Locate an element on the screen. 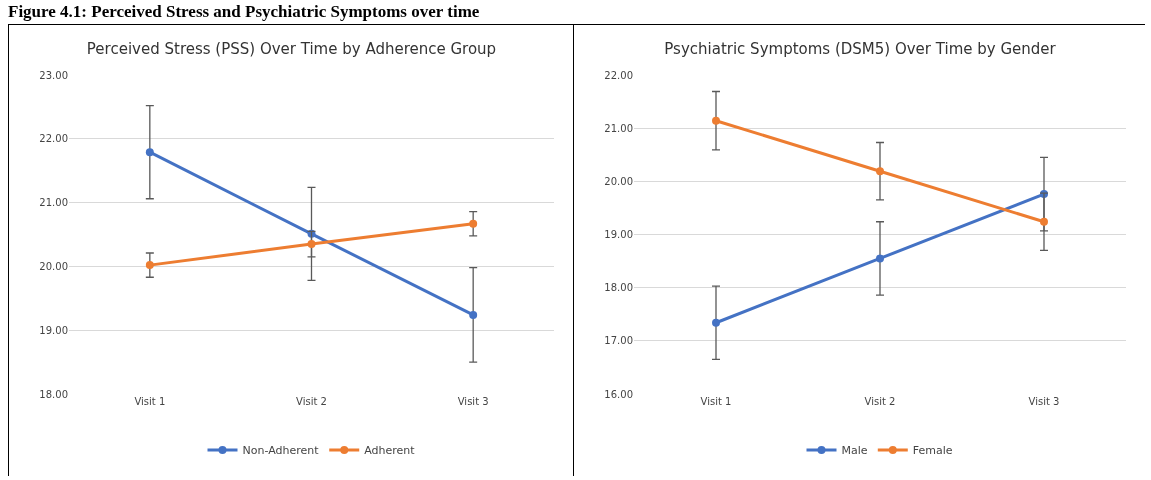  legend-label: Adherent is located at coordinates (390, 451).